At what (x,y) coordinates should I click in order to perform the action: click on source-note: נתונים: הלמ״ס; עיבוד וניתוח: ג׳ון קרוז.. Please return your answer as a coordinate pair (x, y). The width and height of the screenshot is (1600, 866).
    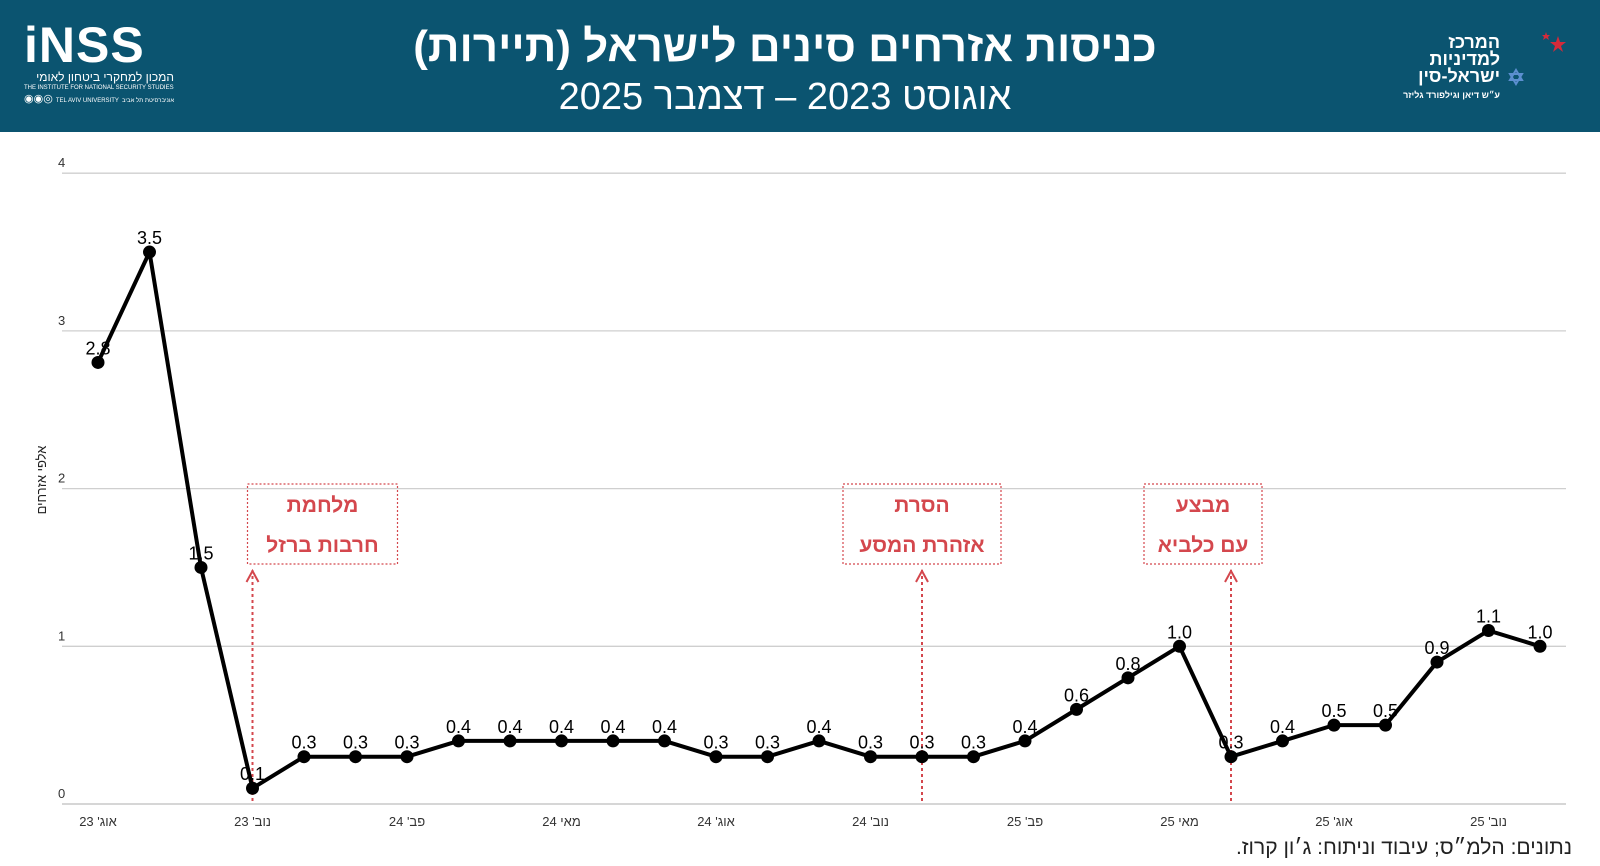
    Looking at the image, I should click on (1403, 847).